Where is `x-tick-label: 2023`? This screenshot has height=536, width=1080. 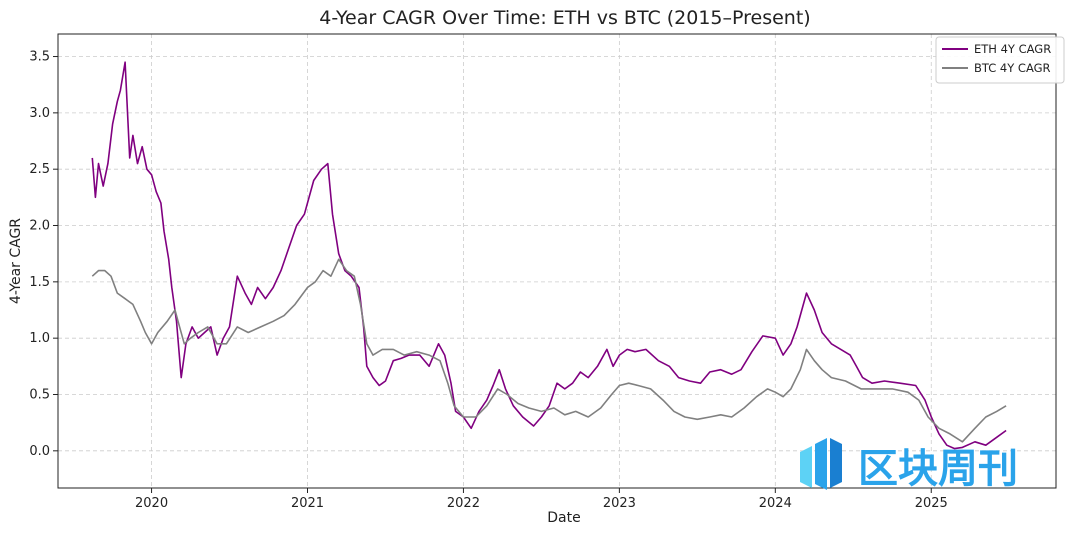 x-tick-label: 2023 is located at coordinates (619, 503).